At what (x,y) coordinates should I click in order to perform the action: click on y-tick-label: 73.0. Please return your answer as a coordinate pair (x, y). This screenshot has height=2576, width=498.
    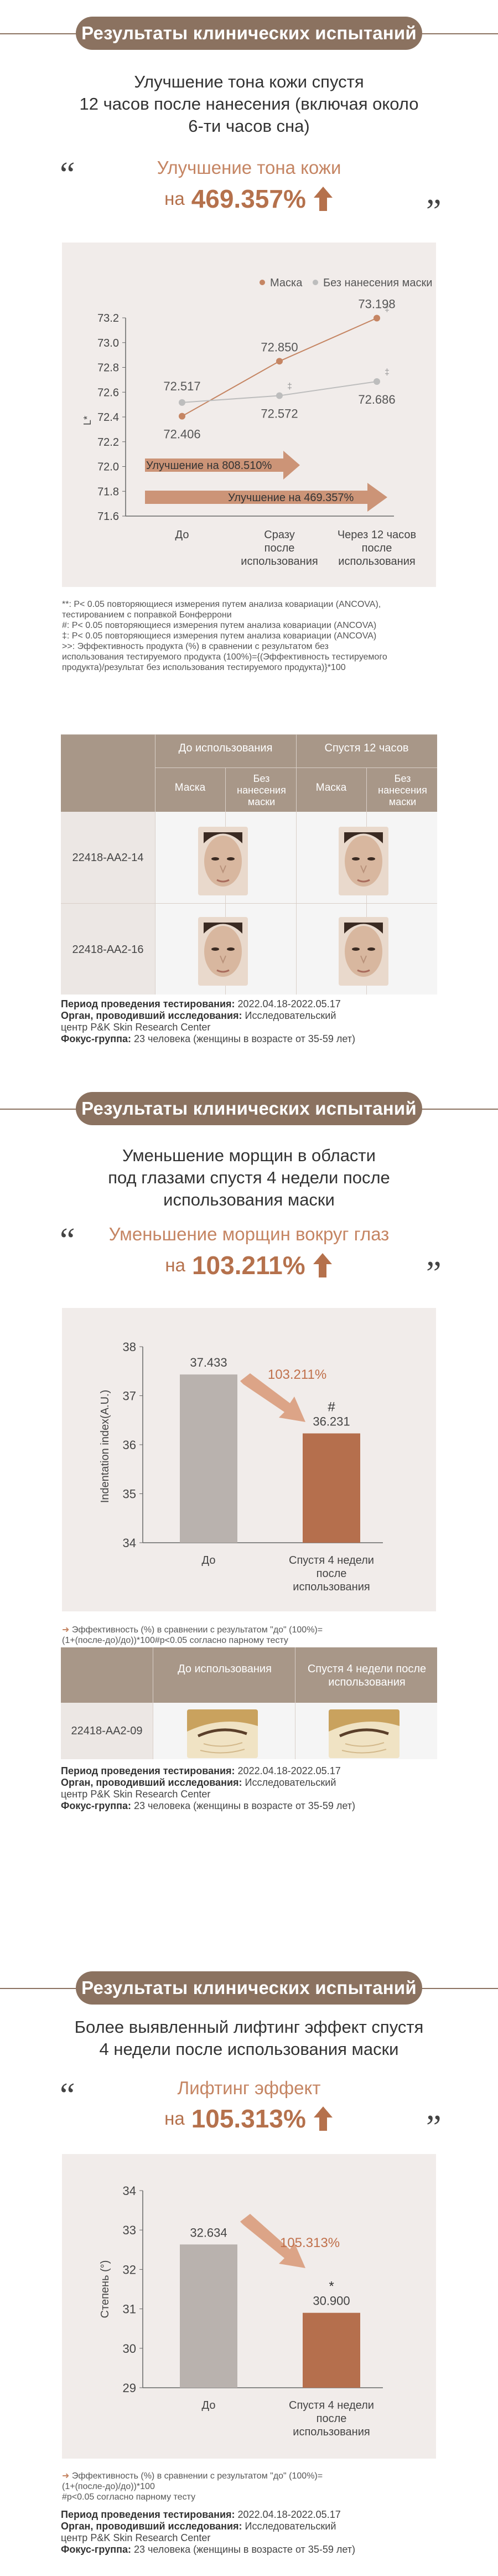
    Looking at the image, I should click on (108, 343).